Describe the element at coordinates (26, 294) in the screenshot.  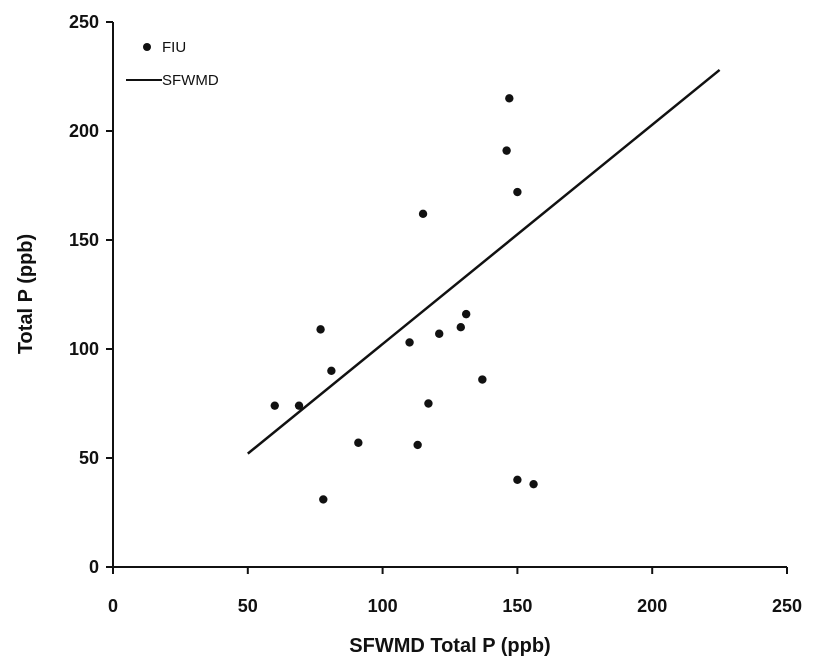
I see `y-axis-title: Total P (ppb)` at that location.